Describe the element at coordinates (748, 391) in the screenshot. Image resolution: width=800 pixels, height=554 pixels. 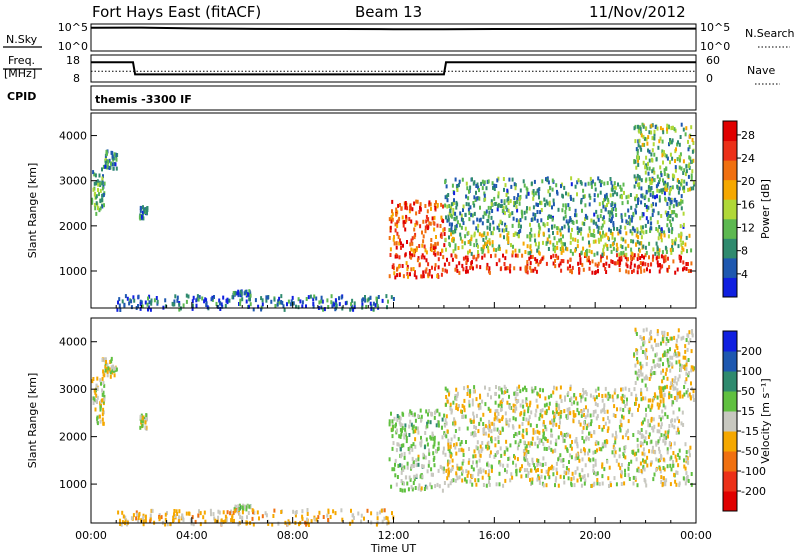
I see `colorbar-tick-label: 50` at that location.